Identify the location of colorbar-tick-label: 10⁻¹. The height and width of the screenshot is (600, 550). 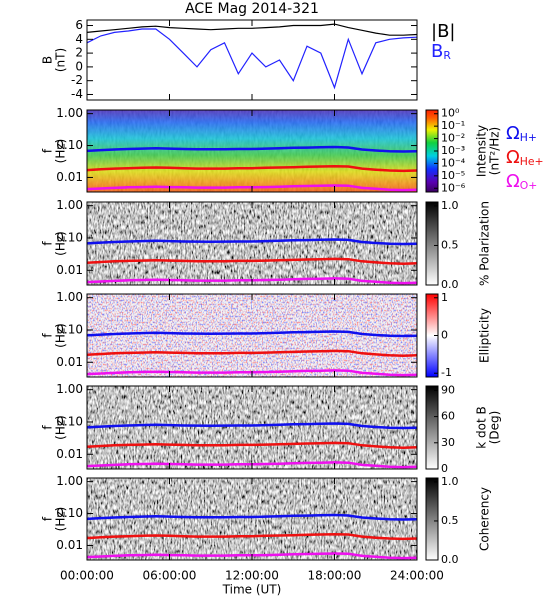
(453, 125).